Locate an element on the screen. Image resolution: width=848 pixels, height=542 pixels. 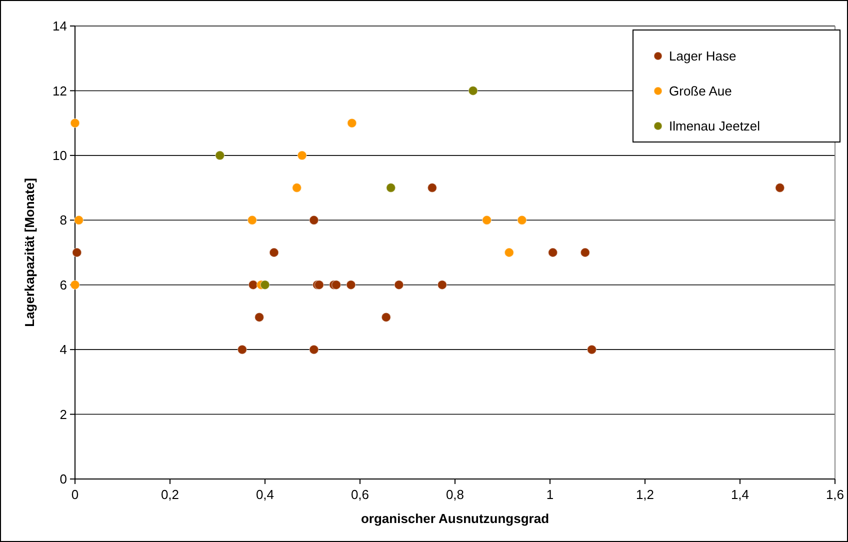
x-tick-label: 0,2 is located at coordinates (170, 494).